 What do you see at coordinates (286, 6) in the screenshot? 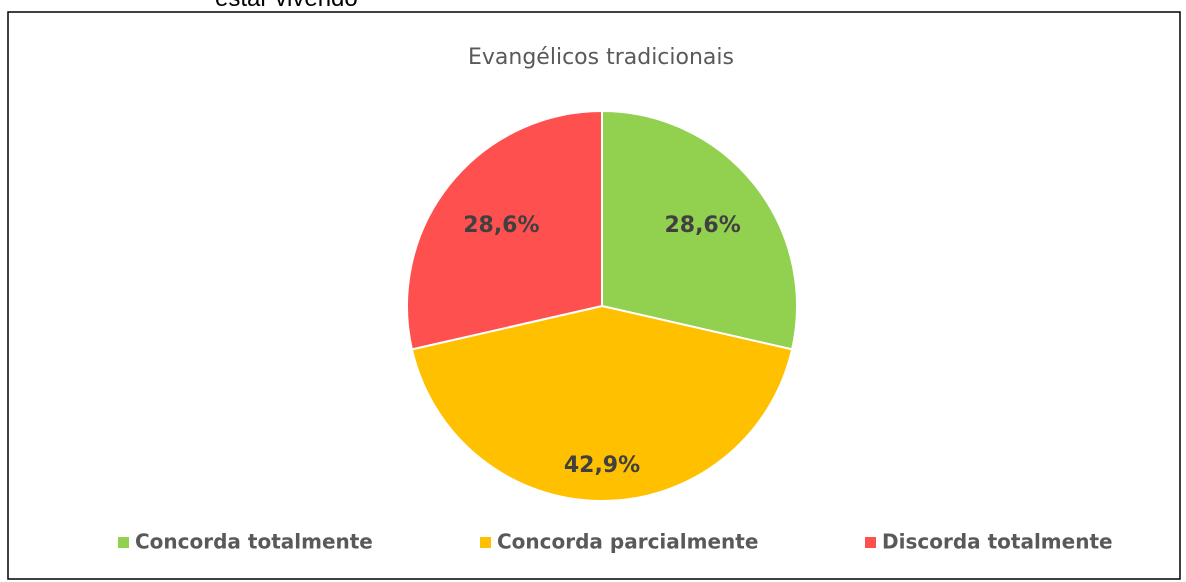
I see `caption-fragment: estar vivendo` at bounding box center [286, 6].